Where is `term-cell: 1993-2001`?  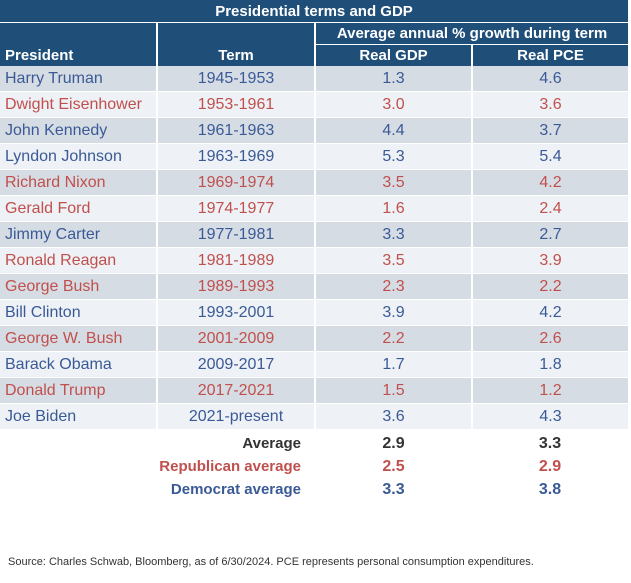
term-cell: 1993-2001 is located at coordinates (235, 312).